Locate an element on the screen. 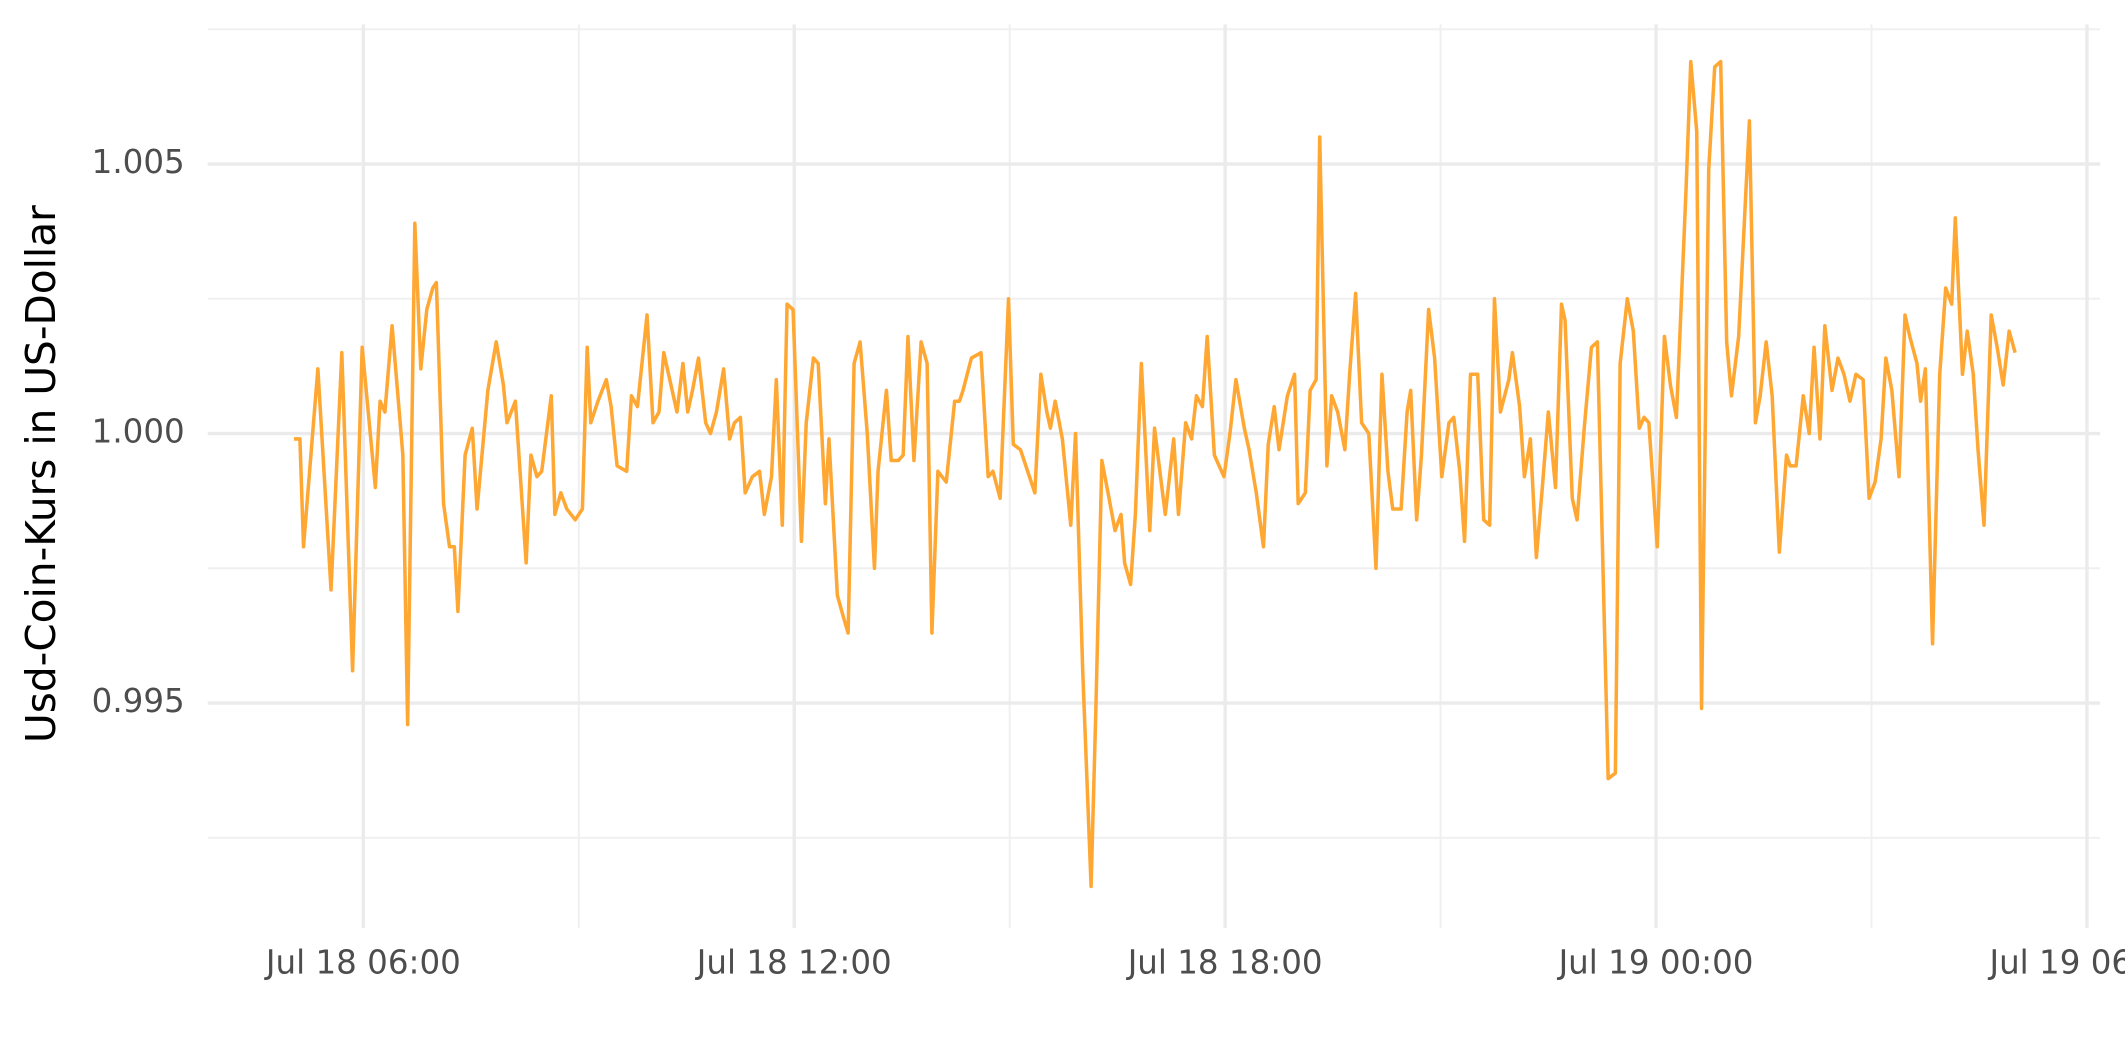 This screenshot has width=2125, height=1062. y-axis-title: Usd-Coin-Kurs in US-Dollar is located at coordinates (41, 474).